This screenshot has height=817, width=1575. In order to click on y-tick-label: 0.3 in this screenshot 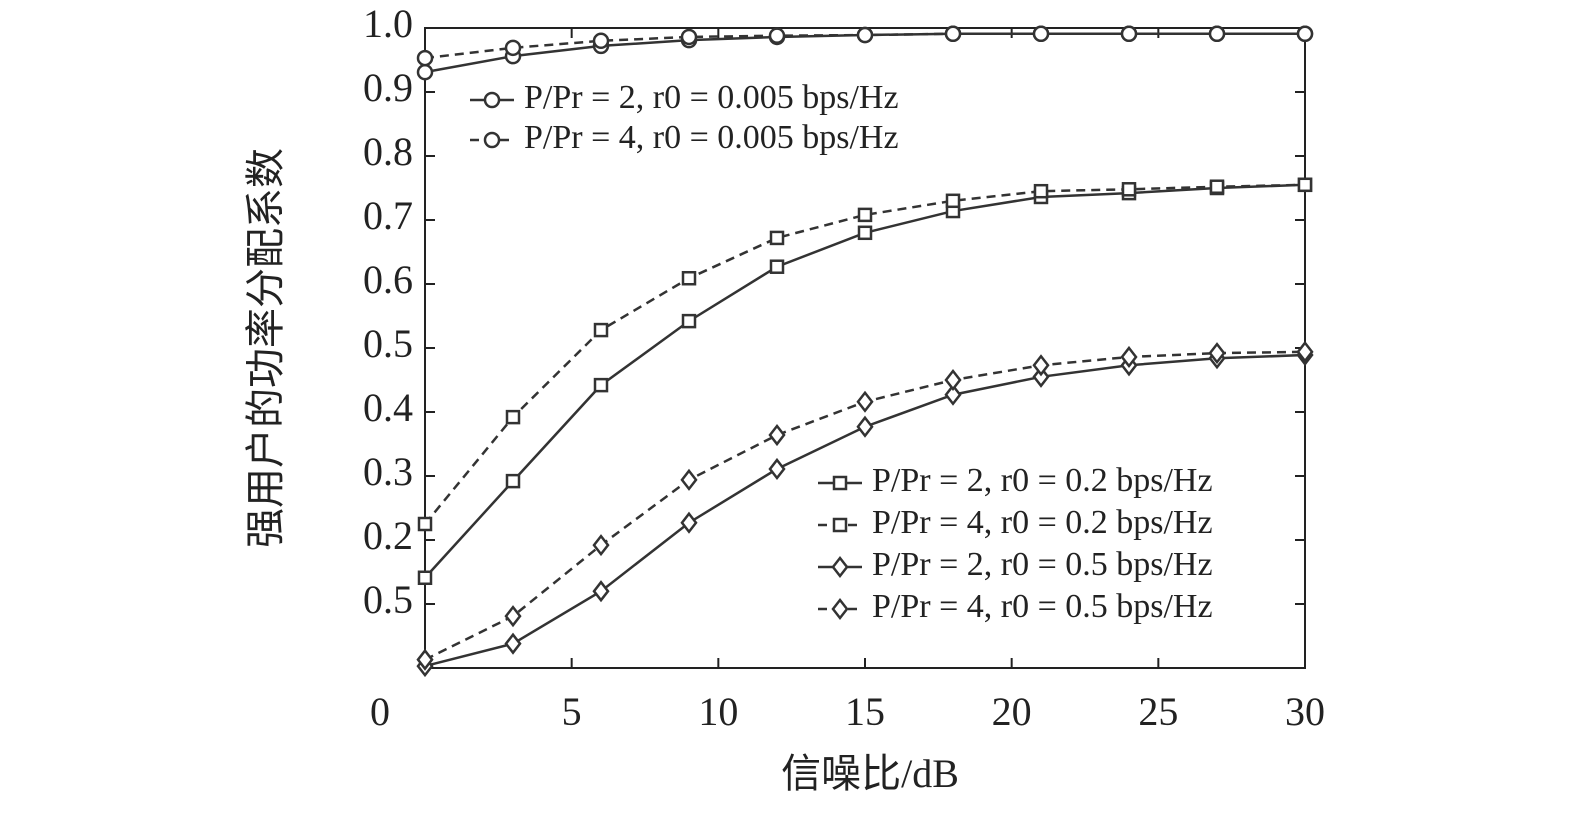, I will do `click(388, 471)`.